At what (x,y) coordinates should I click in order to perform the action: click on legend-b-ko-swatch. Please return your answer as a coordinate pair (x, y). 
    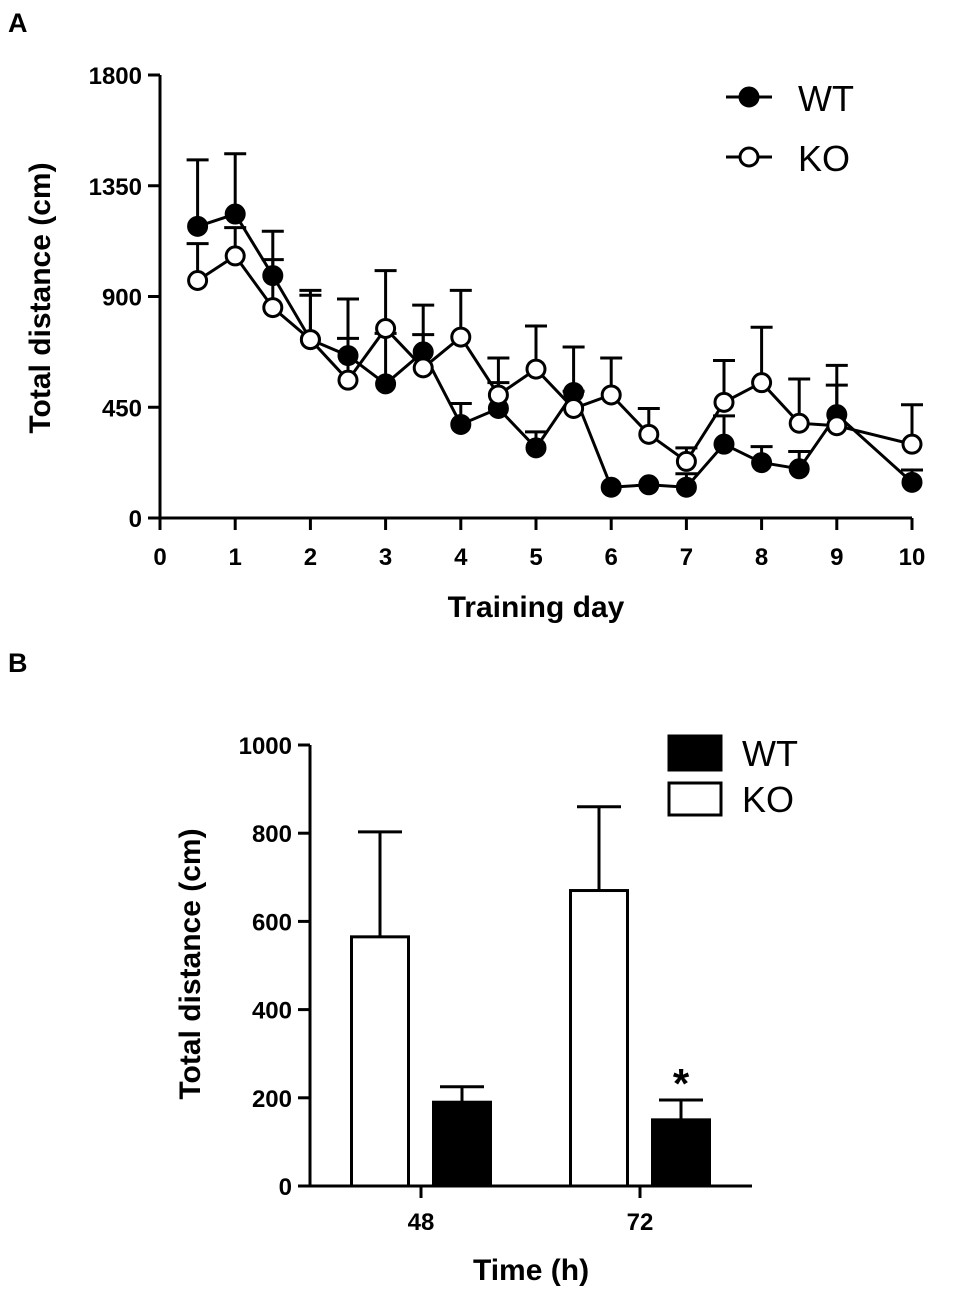
    Looking at the image, I should click on (695, 799).